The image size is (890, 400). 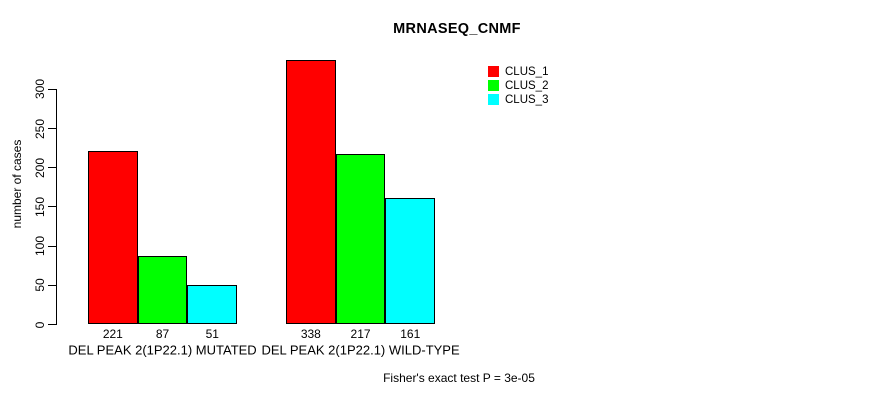 I want to click on legend-label: CLUS_3, so click(x=527, y=99).